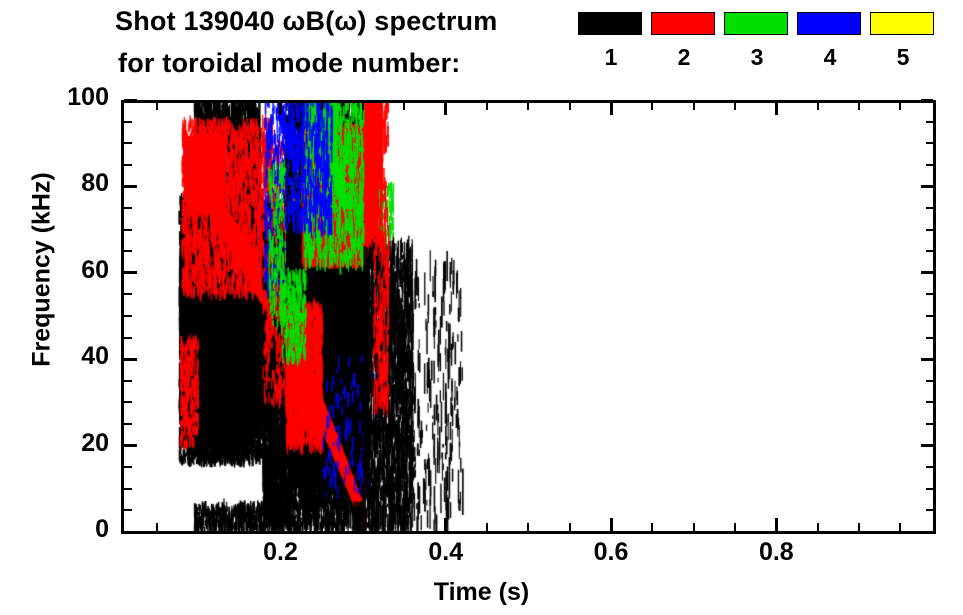  What do you see at coordinates (95, 356) in the screenshot?
I see `y-tick-label-40: 40` at bounding box center [95, 356].